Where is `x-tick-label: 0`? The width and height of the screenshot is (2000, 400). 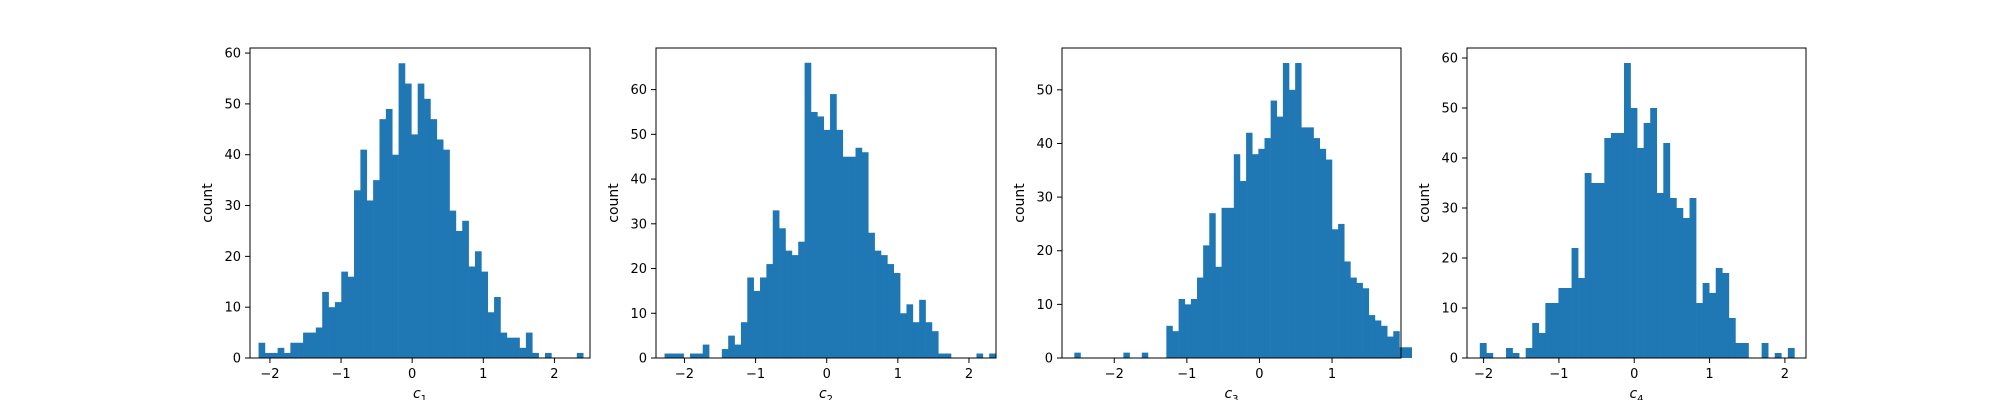
x-tick-label: 0 is located at coordinates (1259, 374).